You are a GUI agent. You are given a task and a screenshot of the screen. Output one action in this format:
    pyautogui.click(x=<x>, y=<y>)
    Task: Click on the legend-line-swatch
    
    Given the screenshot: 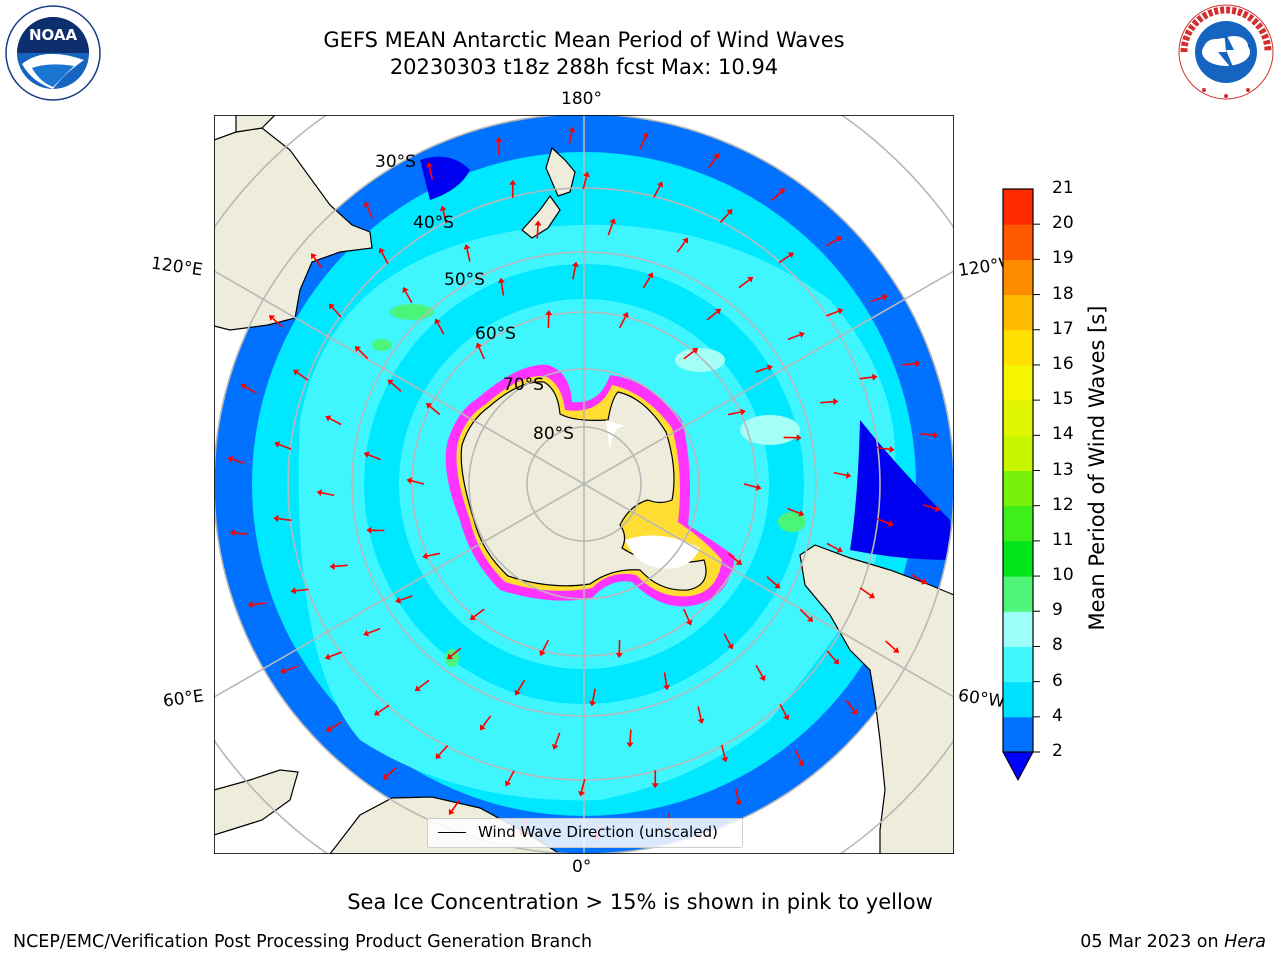 What is the action you would take?
    pyautogui.click(x=452, y=832)
    